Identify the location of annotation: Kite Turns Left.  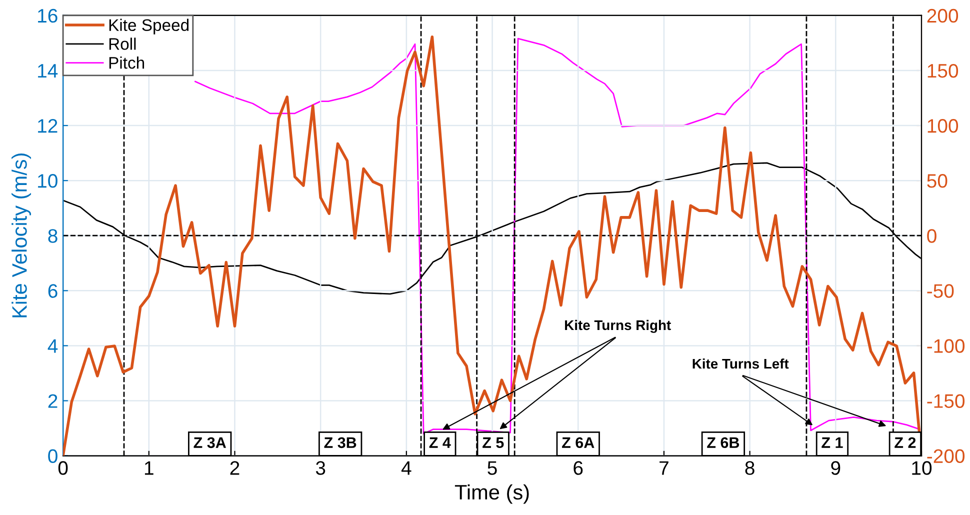
(740, 363).